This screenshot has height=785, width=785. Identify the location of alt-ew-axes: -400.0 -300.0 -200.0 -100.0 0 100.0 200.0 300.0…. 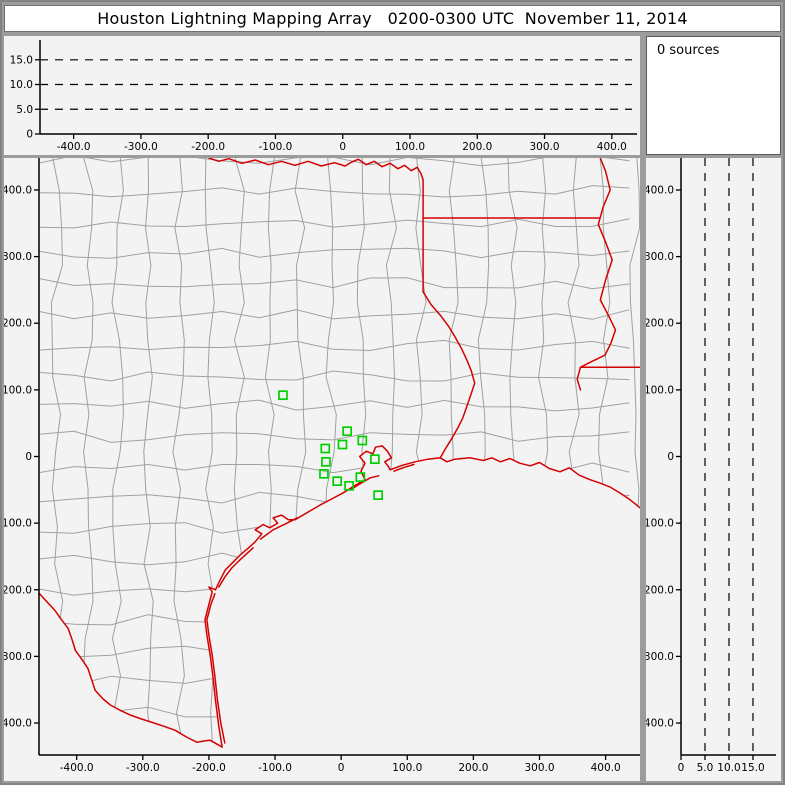
(323, 96).